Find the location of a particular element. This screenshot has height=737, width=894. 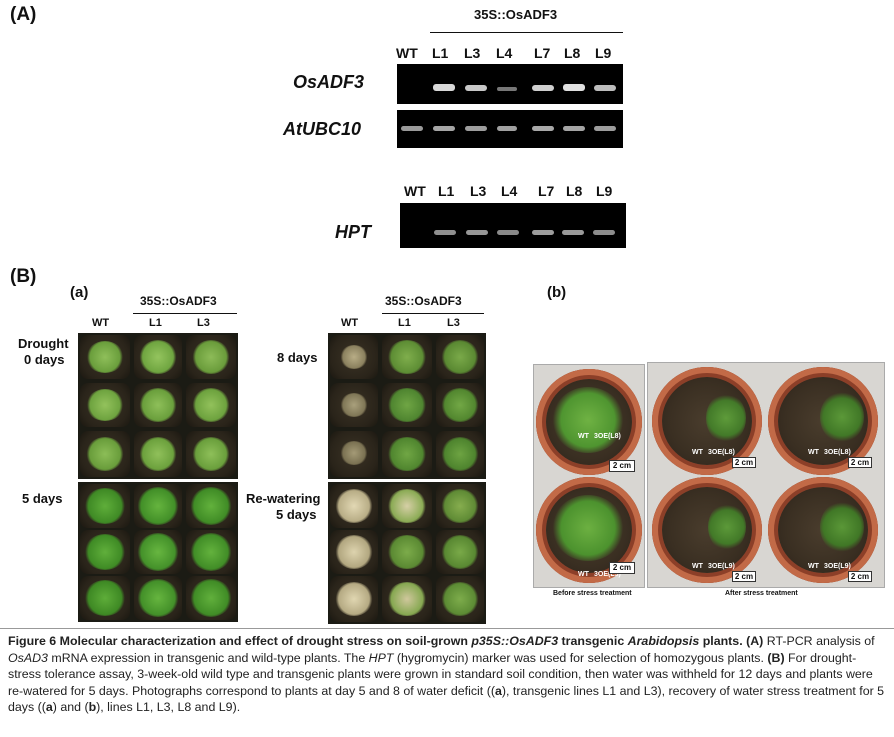

caption-b-label: (B) is located at coordinates (776, 657).